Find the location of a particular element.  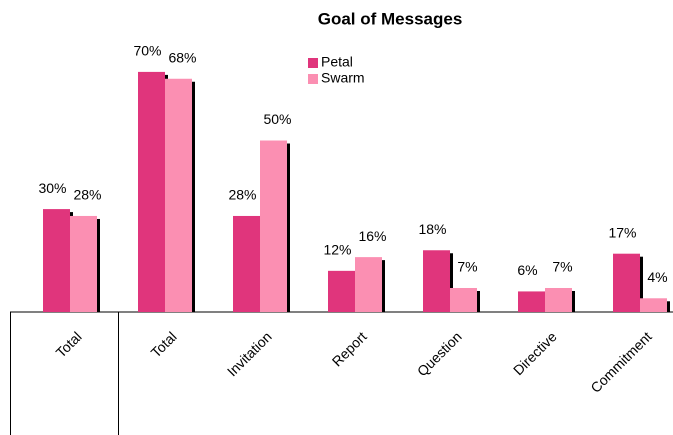

value-label: 12% is located at coordinates (337, 250).